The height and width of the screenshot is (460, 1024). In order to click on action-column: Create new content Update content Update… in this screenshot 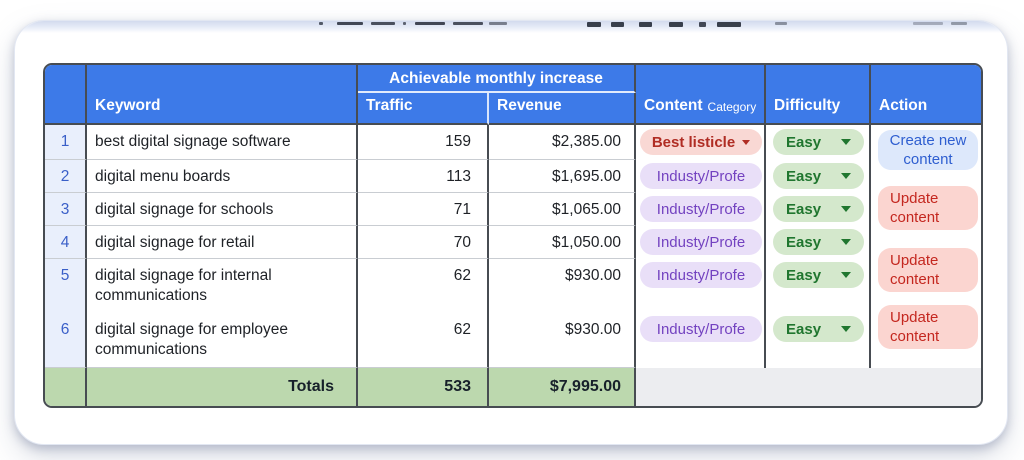, I will do `click(926, 246)`.